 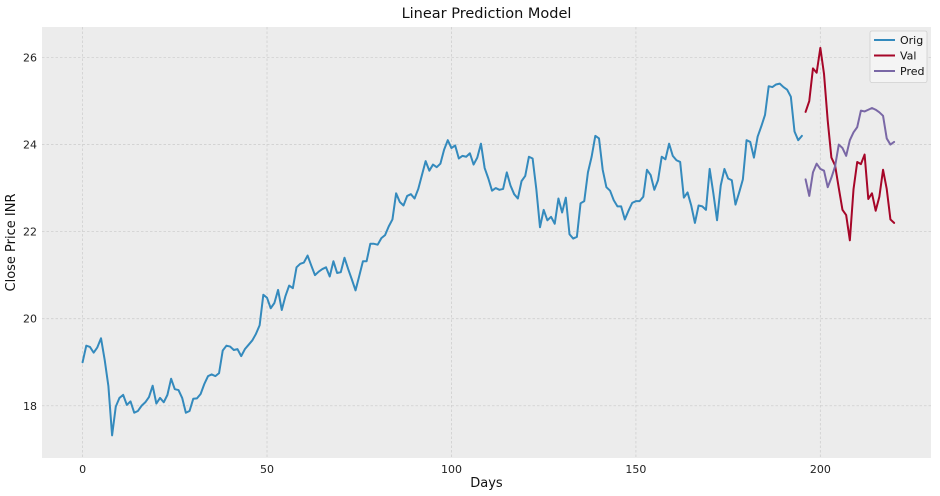 I want to click on y-tick-label: 18, so click(x=30, y=406).